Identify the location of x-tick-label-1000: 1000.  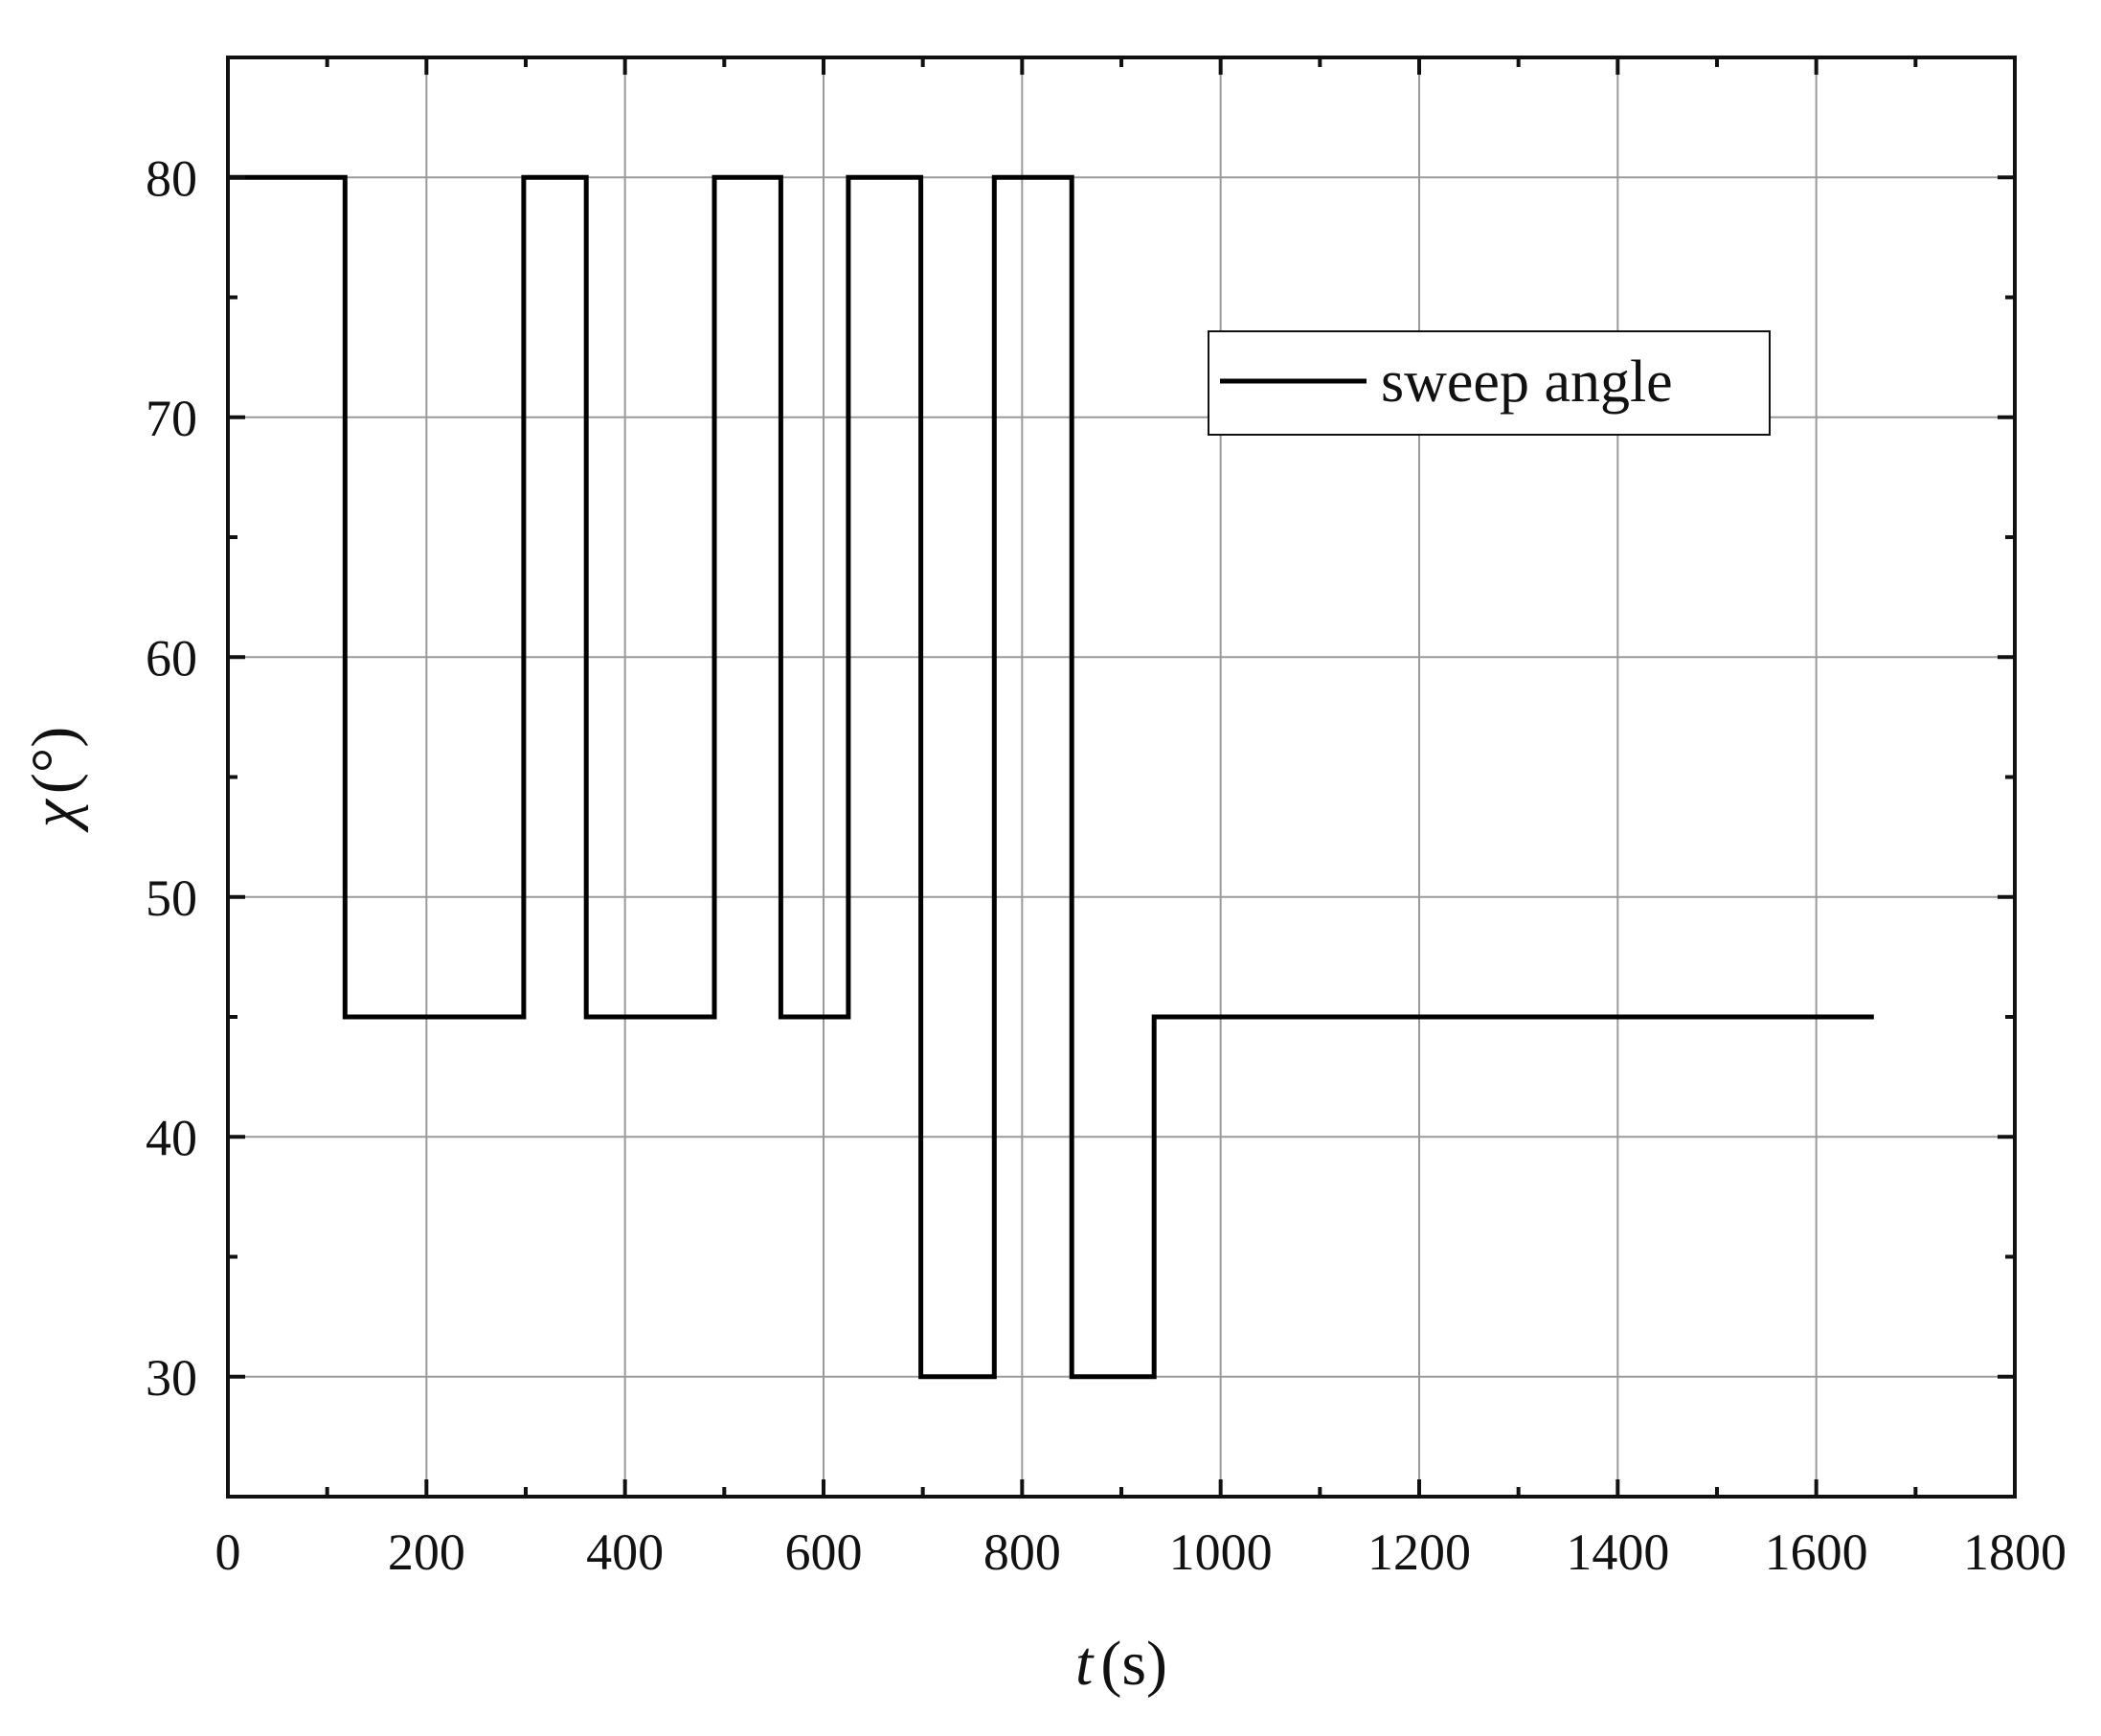
(1221, 1552).